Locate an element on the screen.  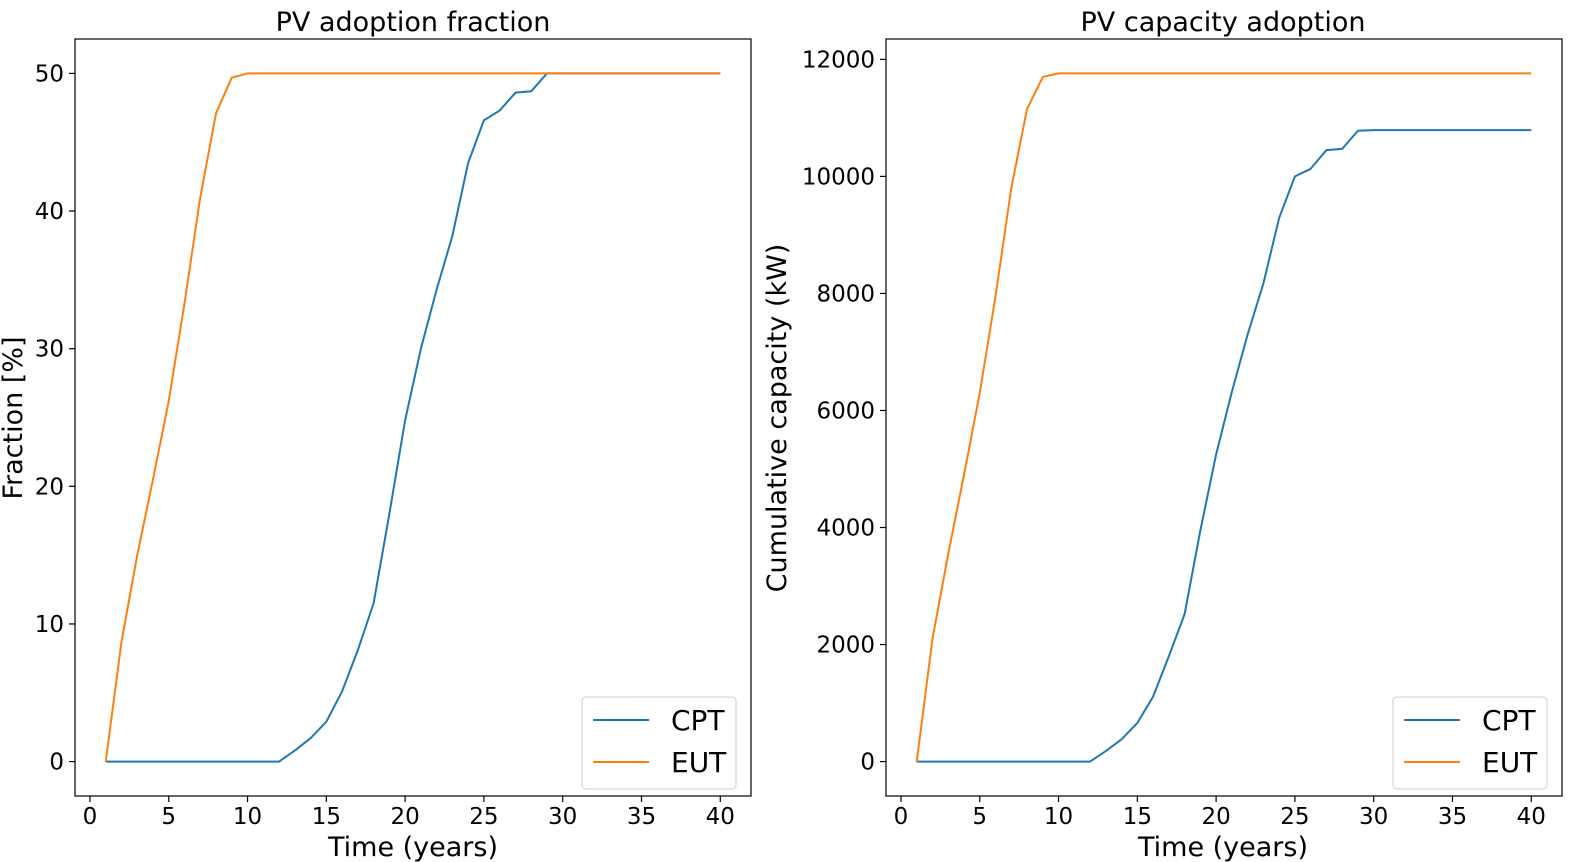
y-tick-label: 20 is located at coordinates (49, 487).